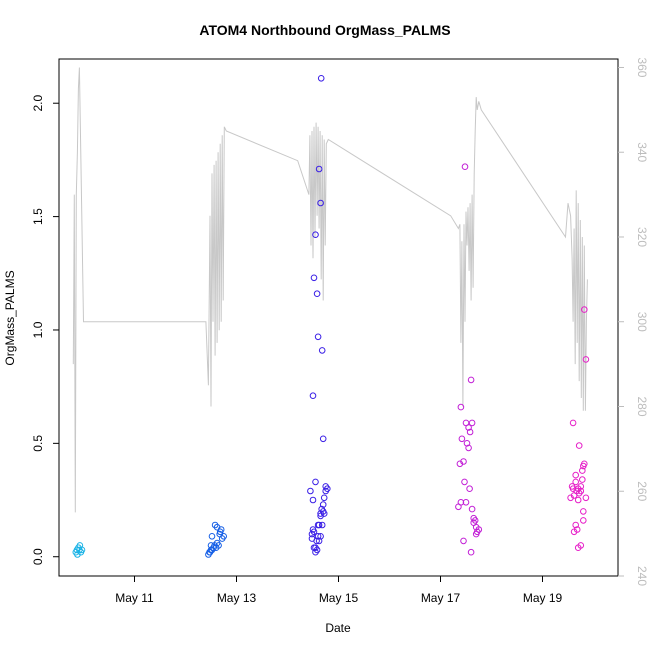 This screenshot has height=650, width=650. Describe the element at coordinates (38, 103) in the screenshot. I see `y-tick-label: 2.0` at that location.